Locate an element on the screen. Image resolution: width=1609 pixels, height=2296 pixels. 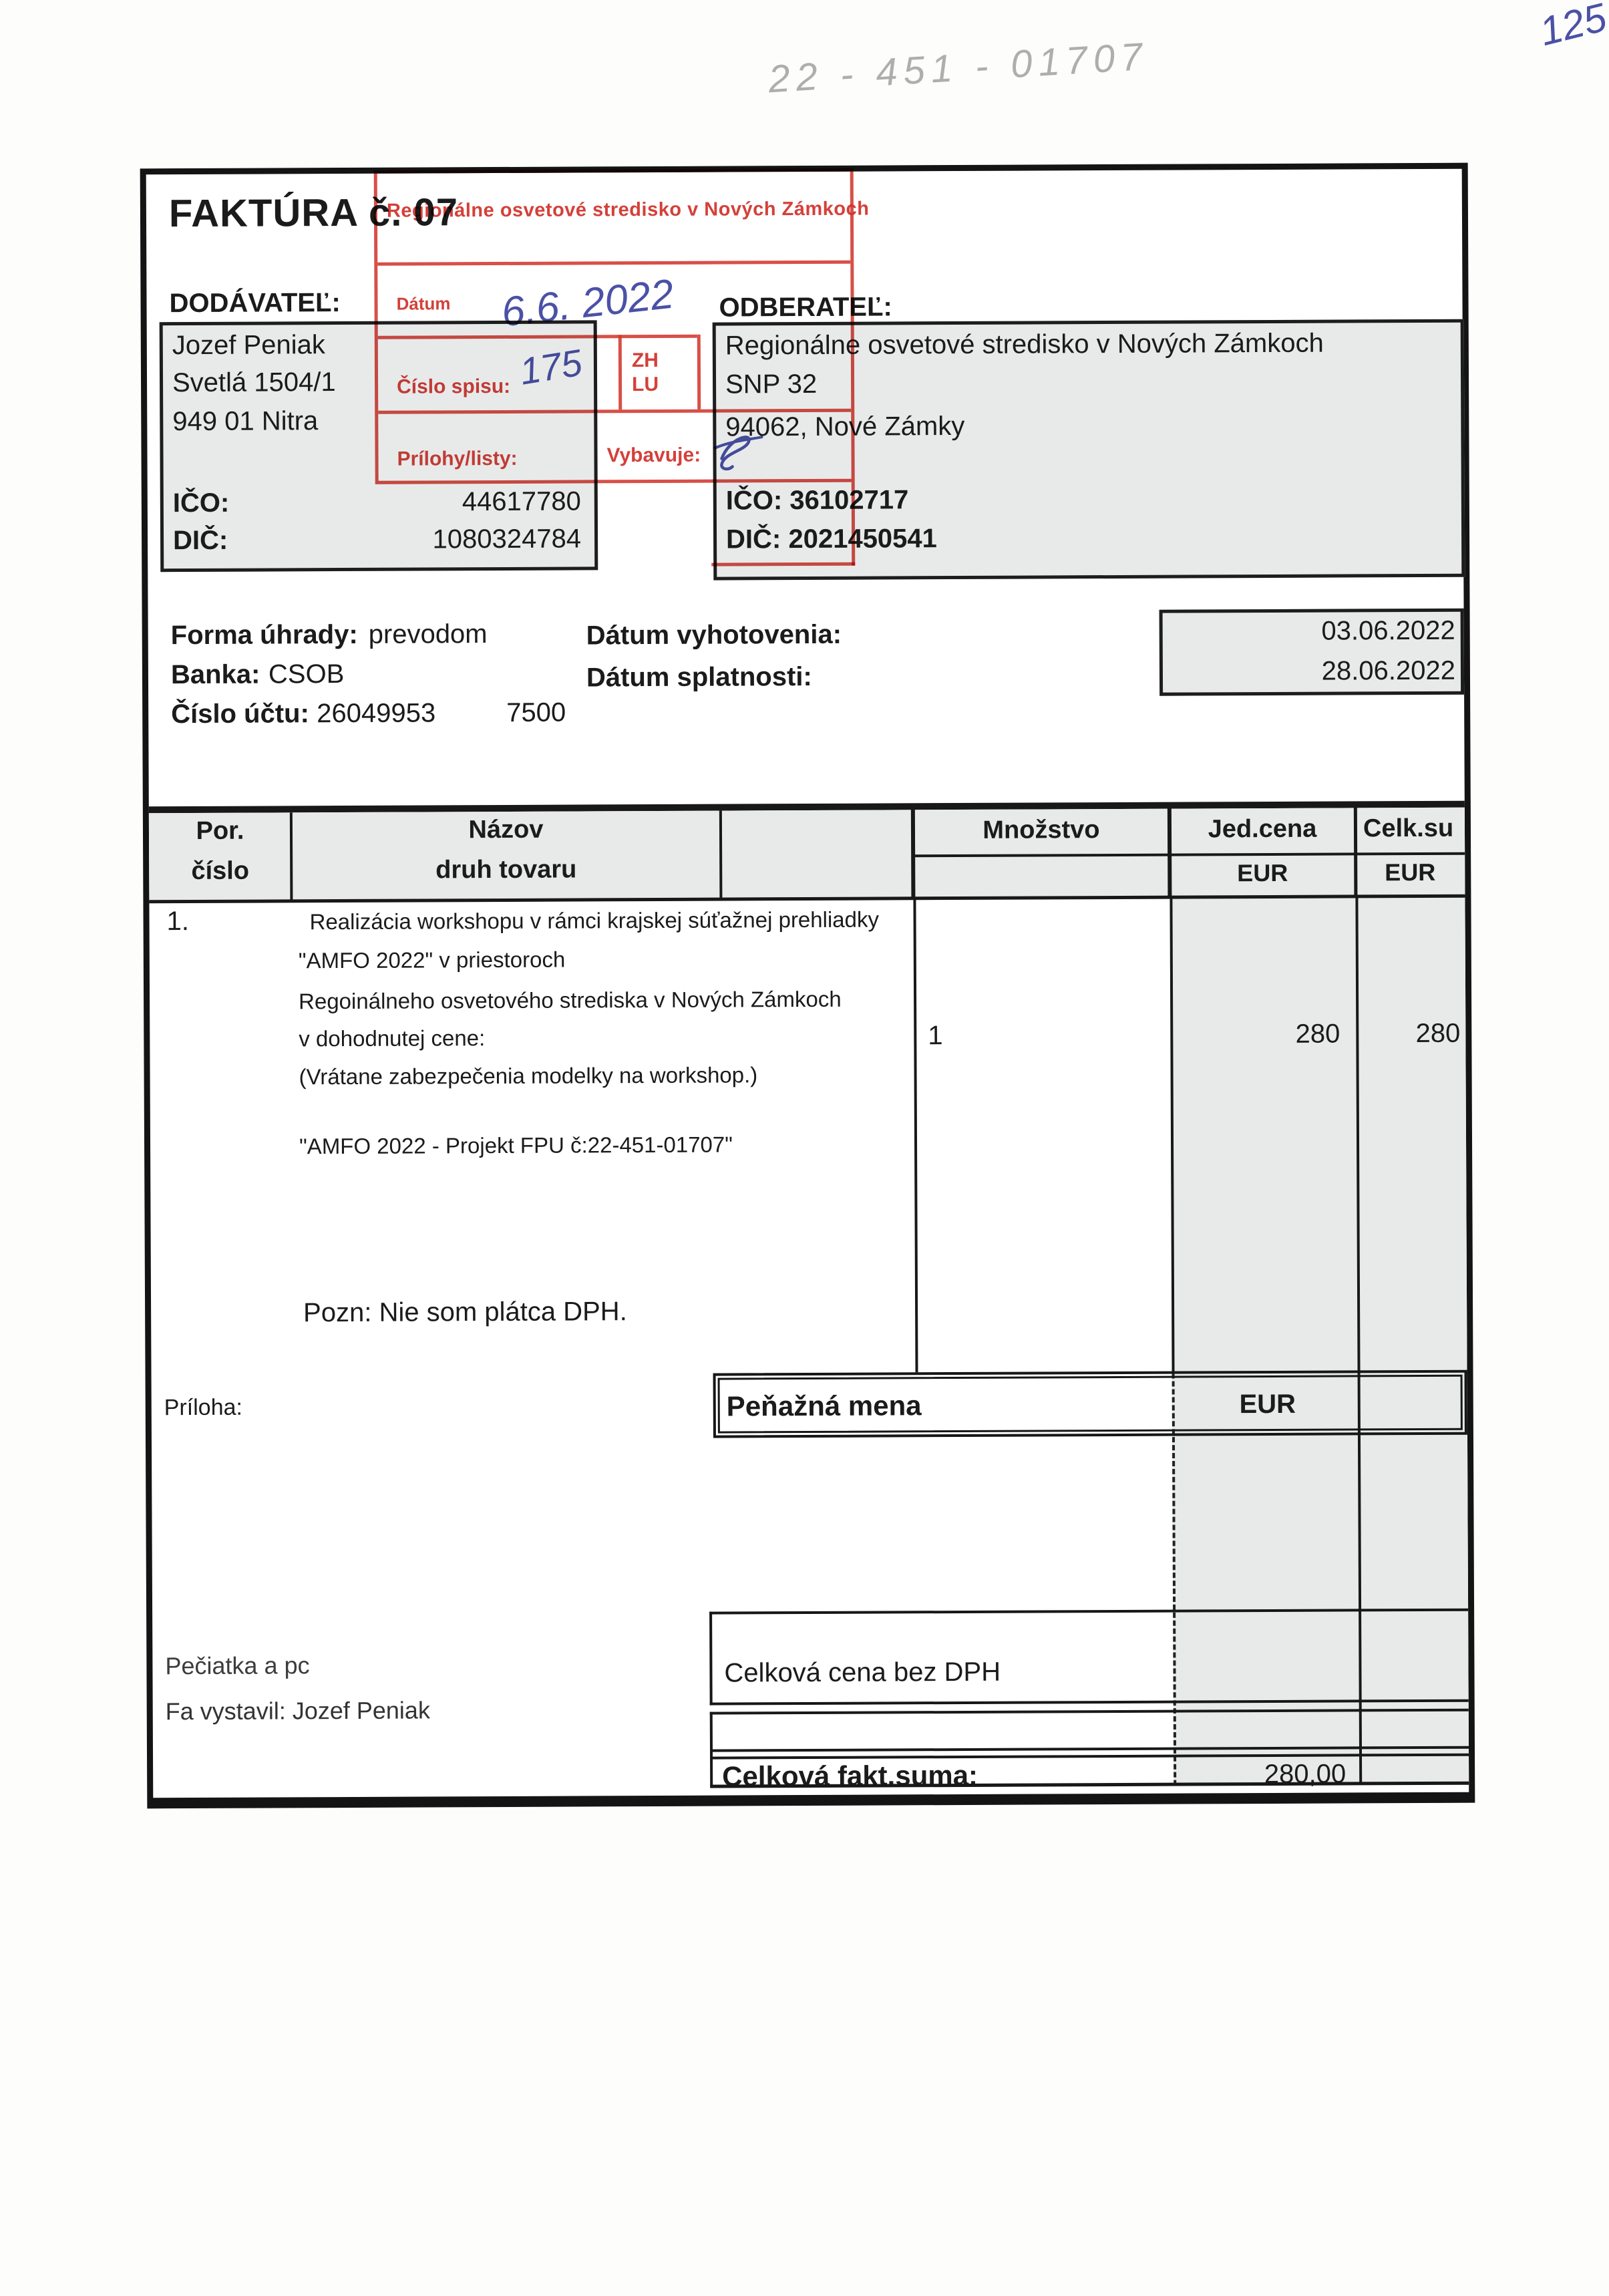
supplier-name: Jozef Peniak is located at coordinates (248, 345).